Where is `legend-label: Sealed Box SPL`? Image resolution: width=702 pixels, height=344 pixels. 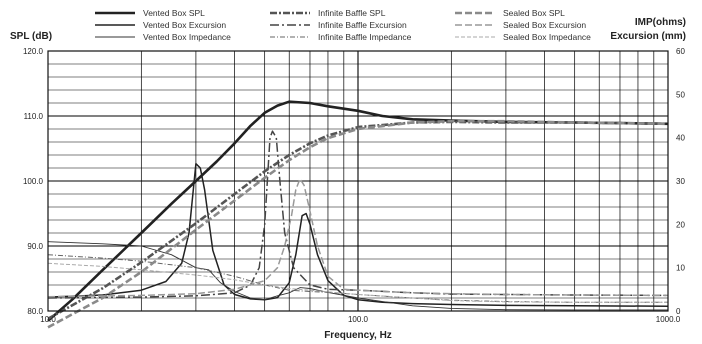 legend-label: Sealed Box SPL is located at coordinates (534, 13).